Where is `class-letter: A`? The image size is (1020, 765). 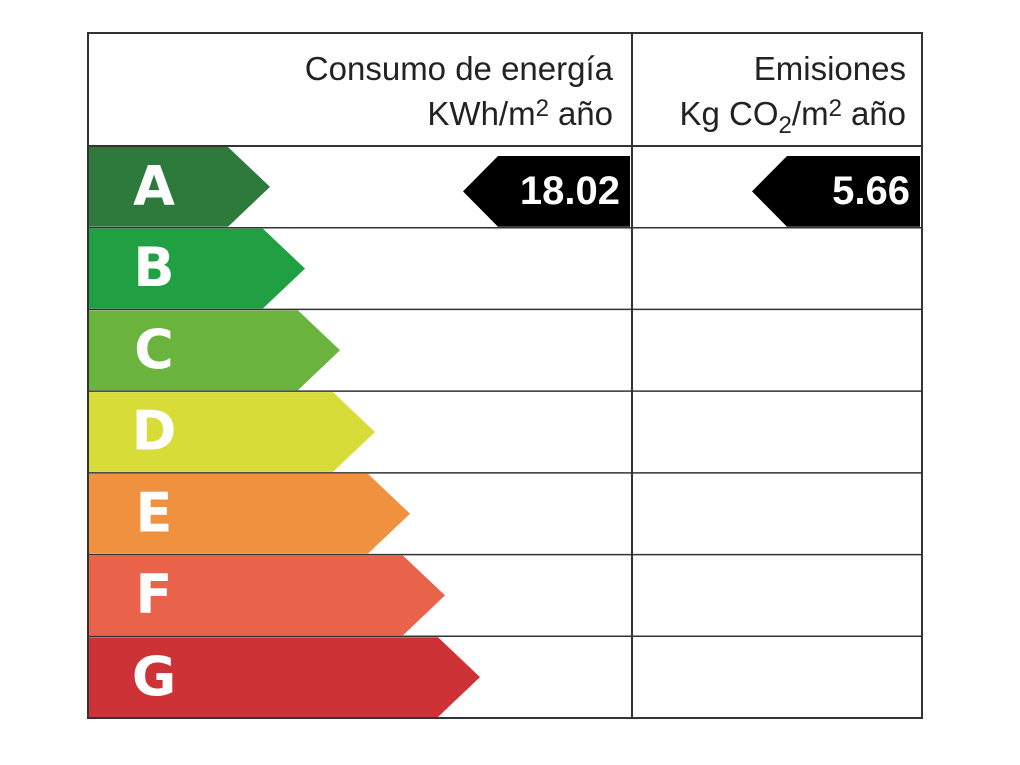
class-letter: A is located at coordinates (154, 185).